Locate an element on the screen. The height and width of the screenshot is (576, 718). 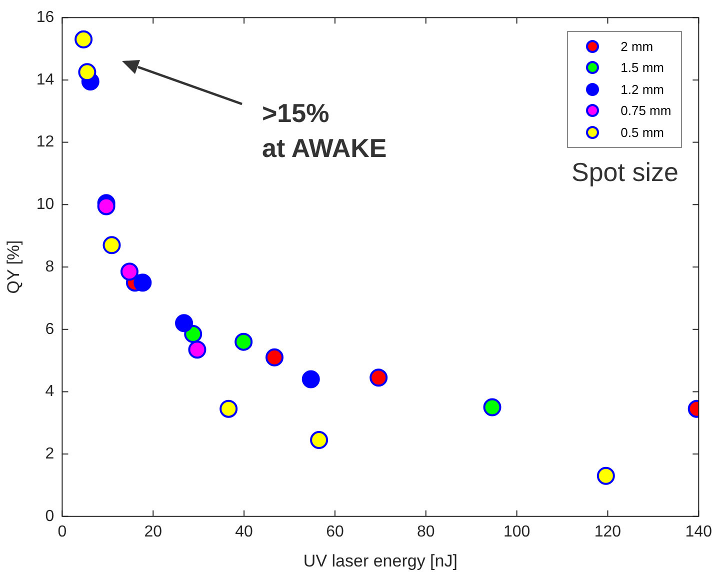
y-tick-label: 8 is located at coordinates (49, 267).